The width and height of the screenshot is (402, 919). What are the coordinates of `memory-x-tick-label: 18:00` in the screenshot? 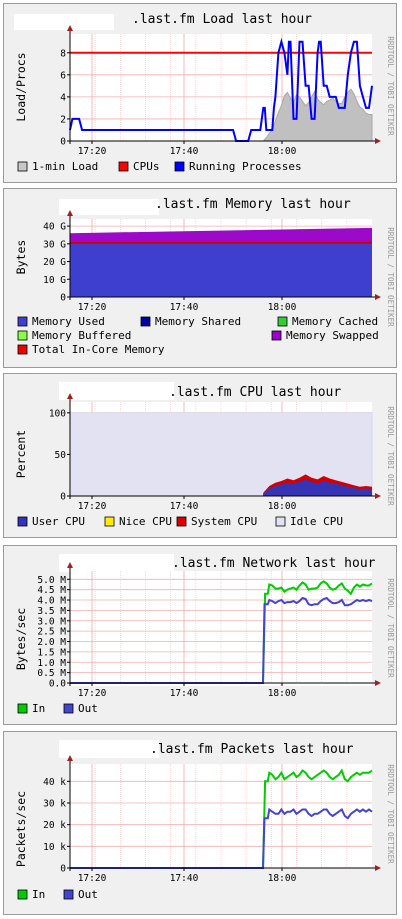 It's located at (282, 307).